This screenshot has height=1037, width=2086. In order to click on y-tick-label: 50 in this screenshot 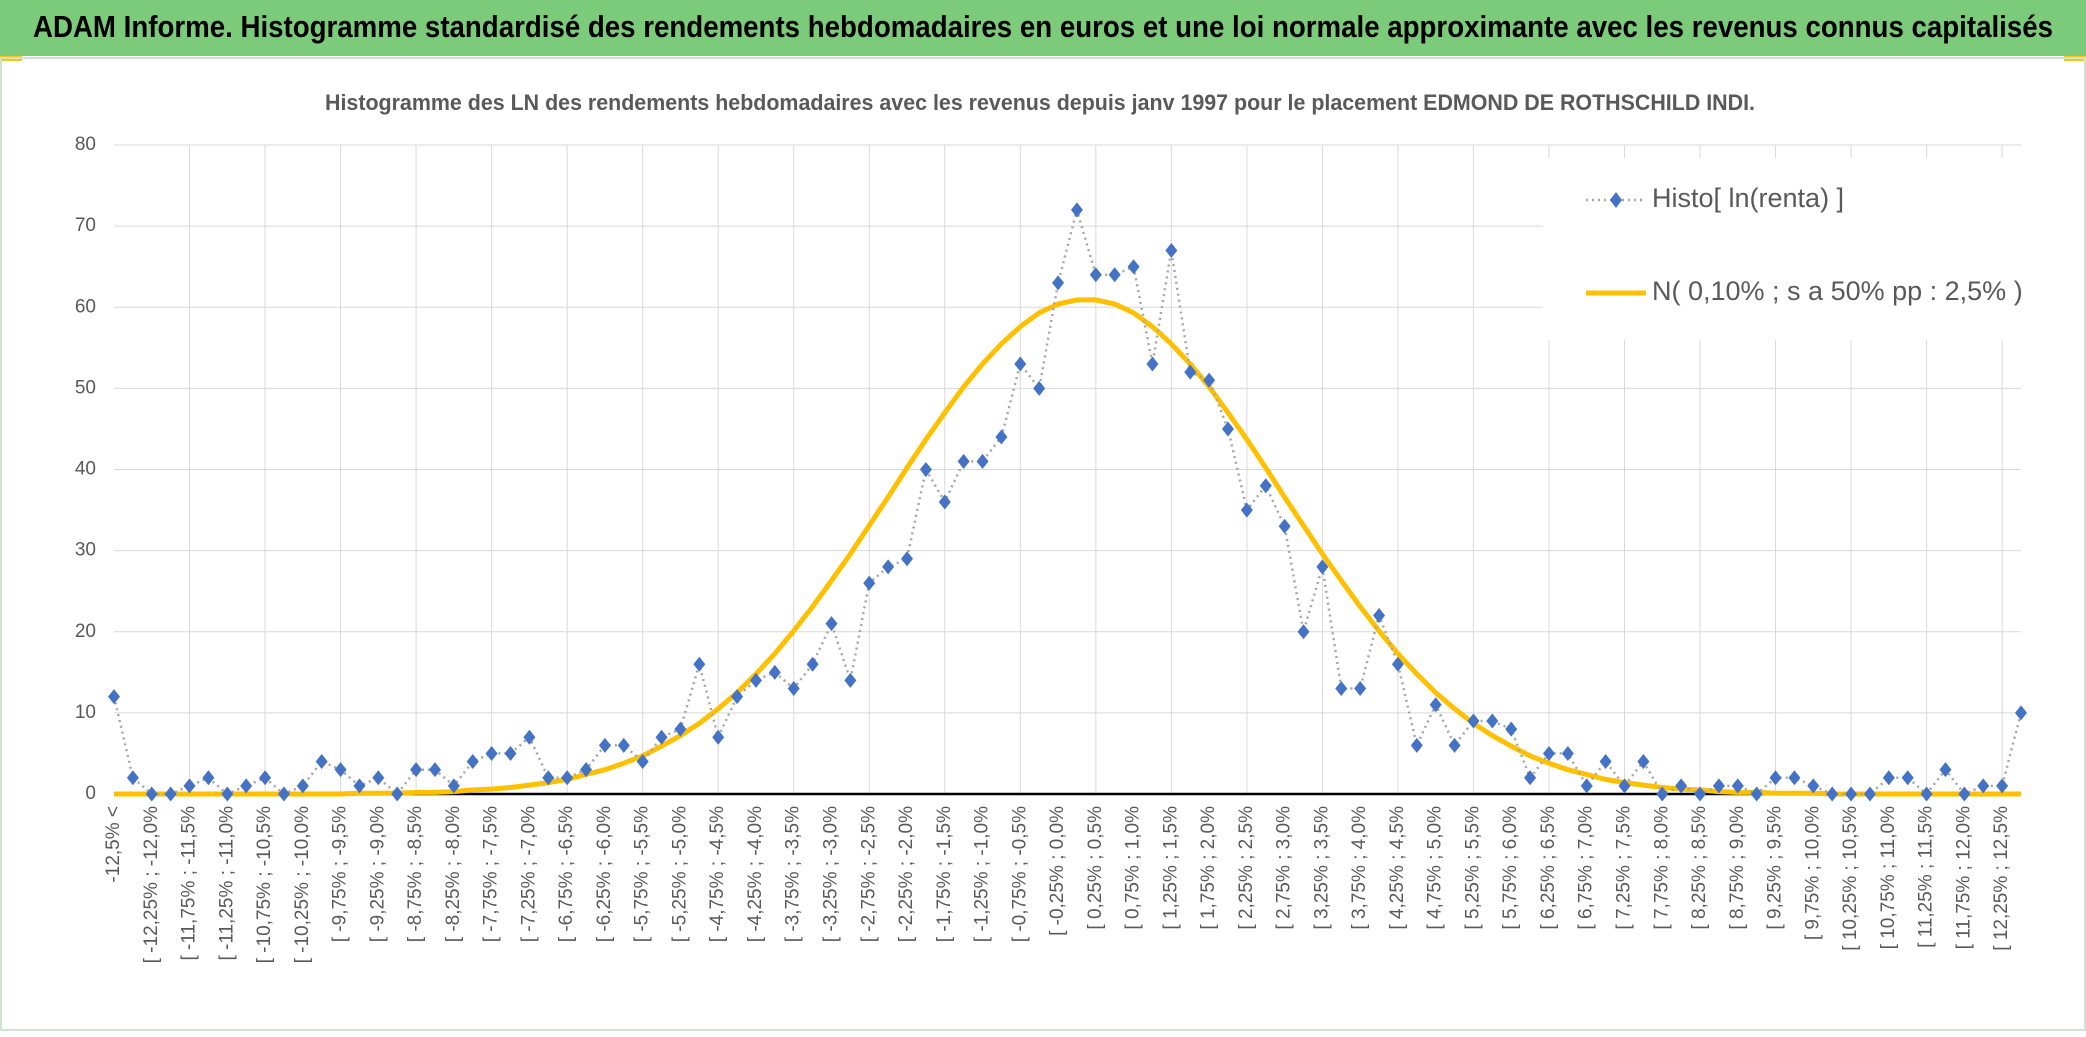, I will do `click(85, 387)`.